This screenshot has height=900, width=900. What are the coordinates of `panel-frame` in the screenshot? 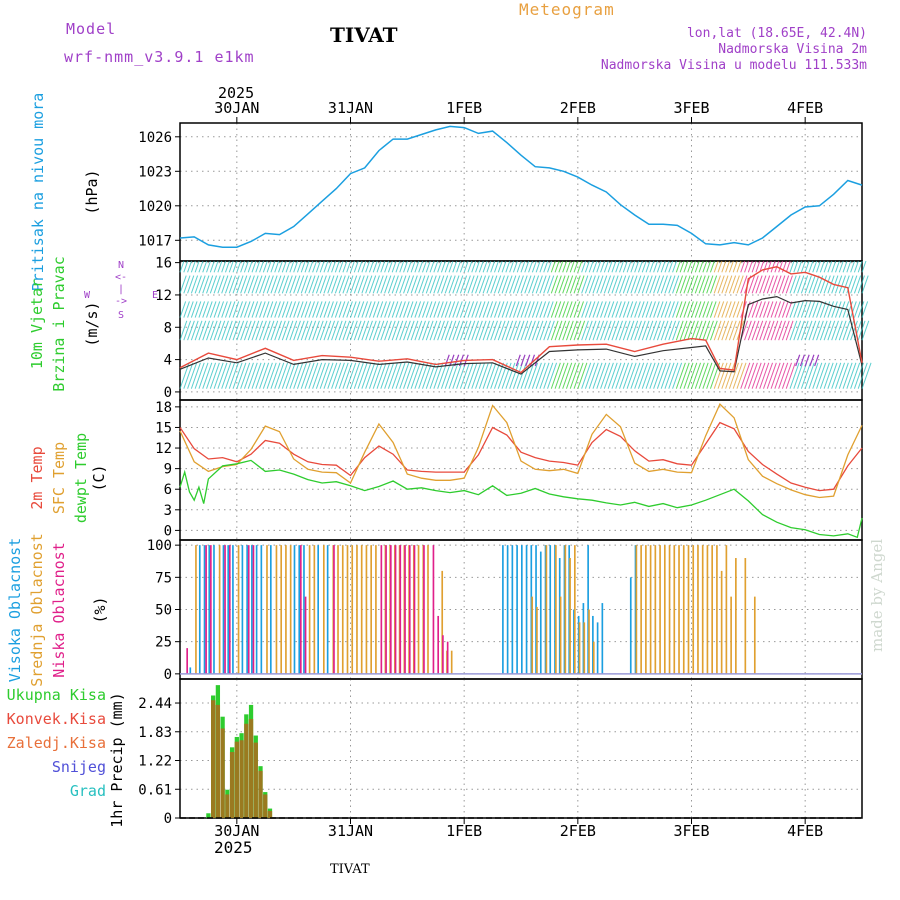 It's located at (521, 470).